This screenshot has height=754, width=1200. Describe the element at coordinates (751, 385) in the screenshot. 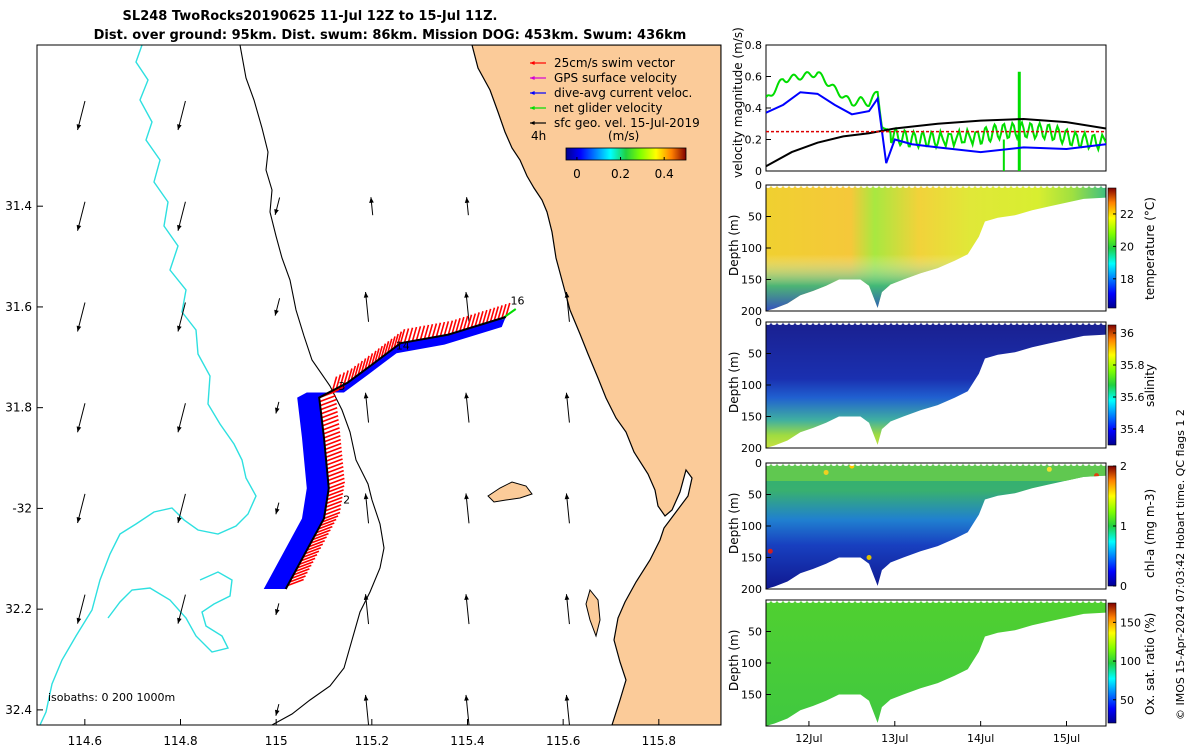

I see `salinity-y-tick-label: 100` at that location.